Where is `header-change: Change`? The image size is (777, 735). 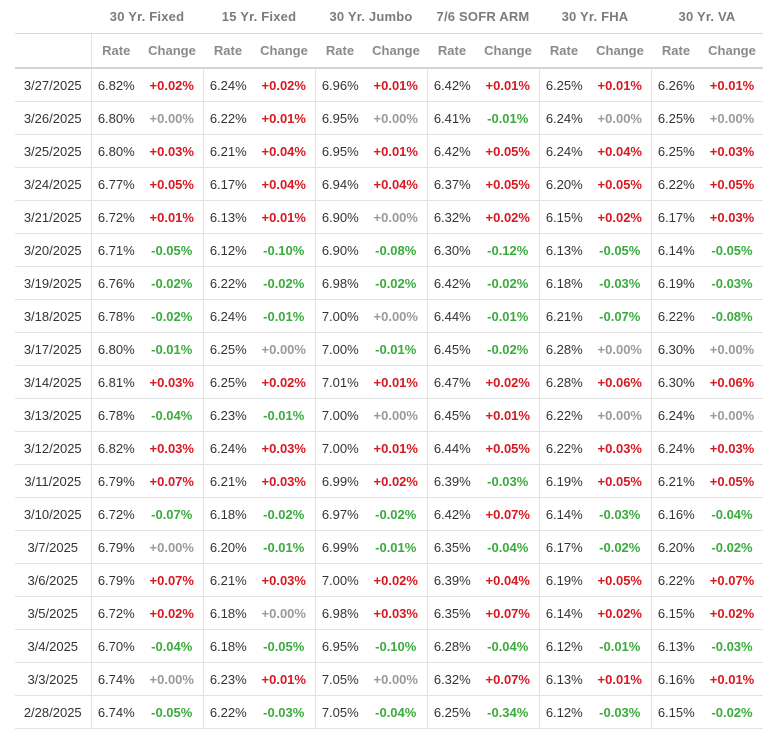
header-change: Change is located at coordinates (620, 51).